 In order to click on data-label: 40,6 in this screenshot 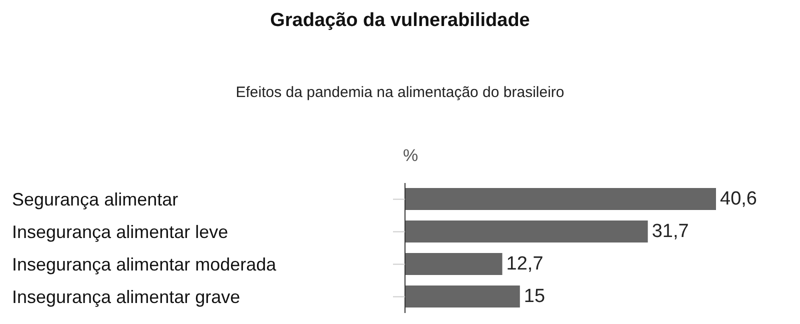, I will do `click(738, 199)`.